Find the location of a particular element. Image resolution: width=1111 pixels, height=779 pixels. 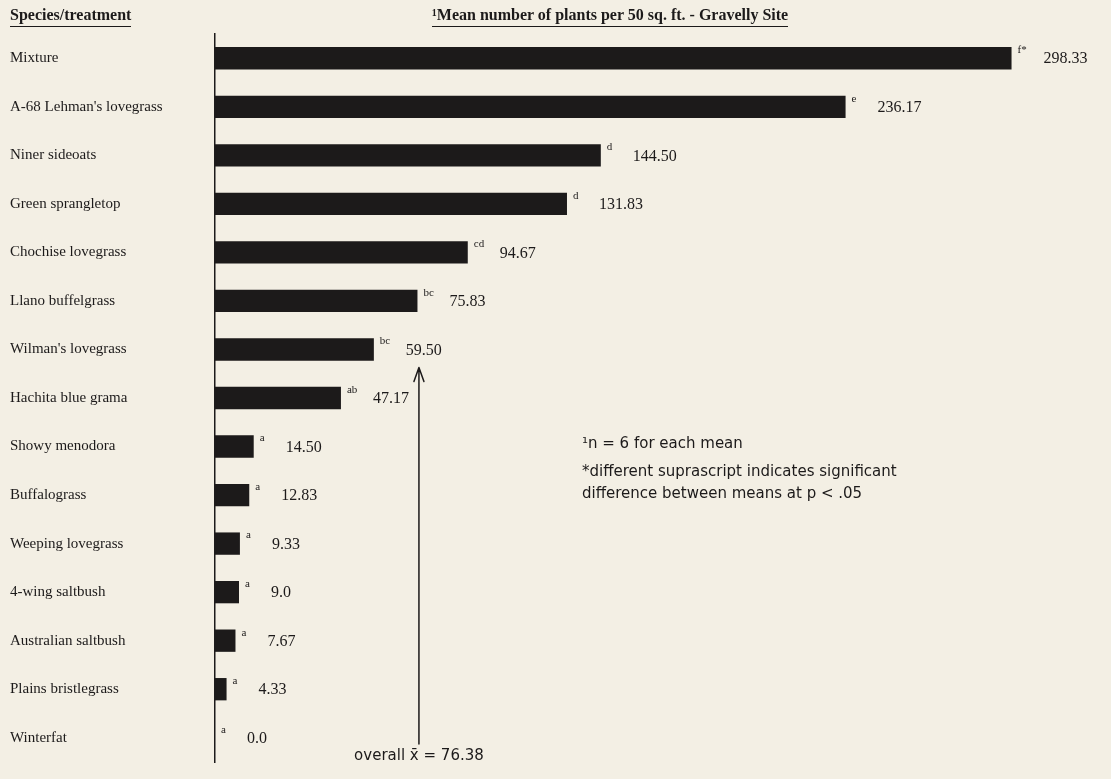

annotation: cd is located at coordinates (479, 243).